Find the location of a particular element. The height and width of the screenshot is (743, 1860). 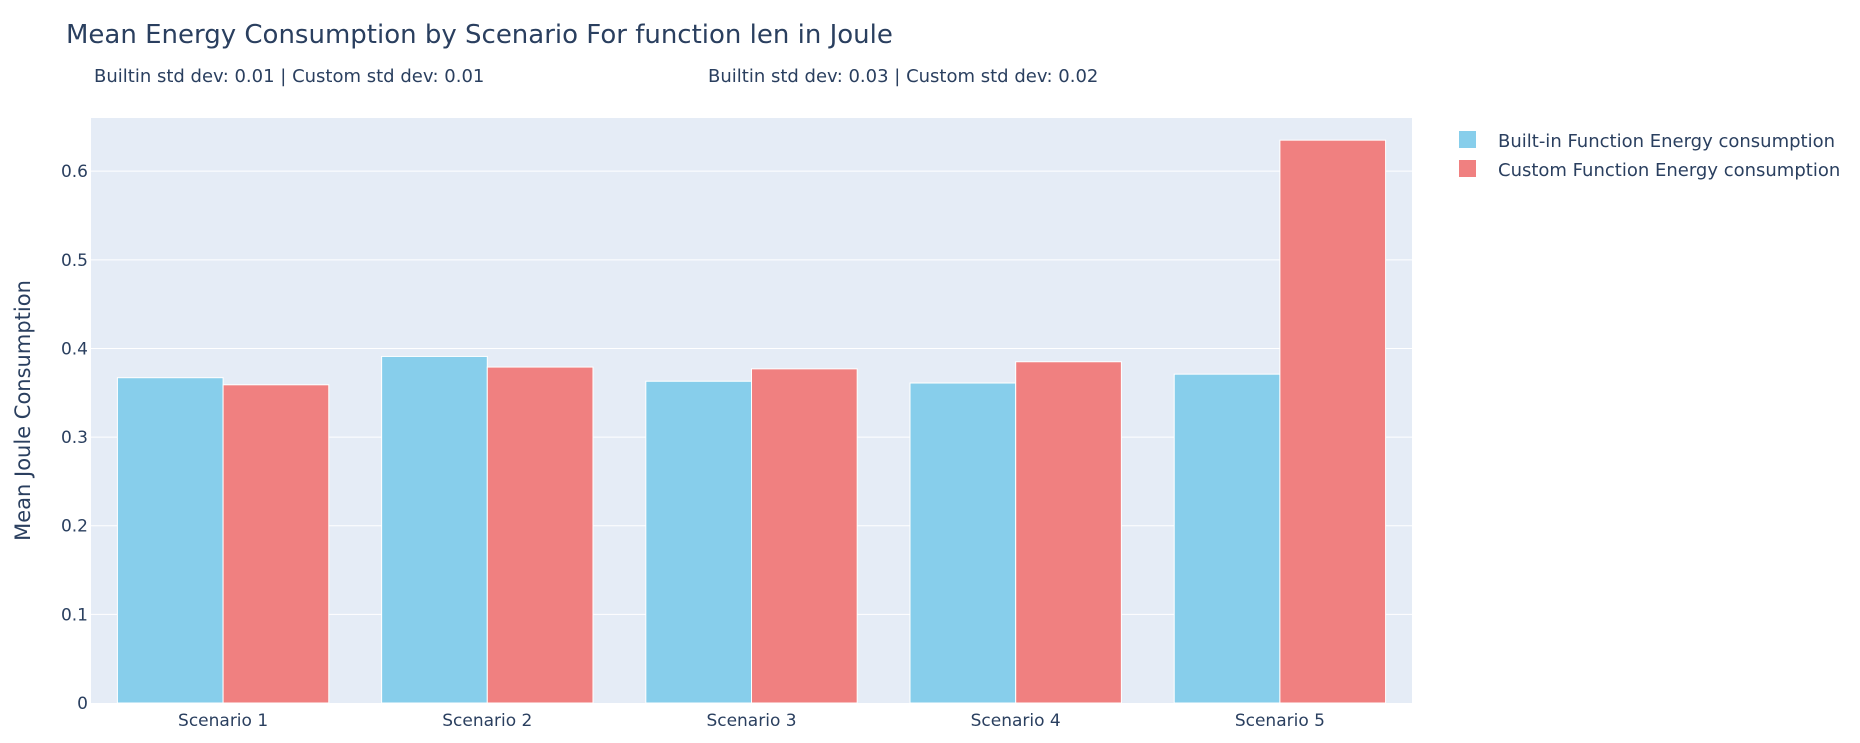

y-axis-label: Mean Joule Consumption is located at coordinates (23, 410).